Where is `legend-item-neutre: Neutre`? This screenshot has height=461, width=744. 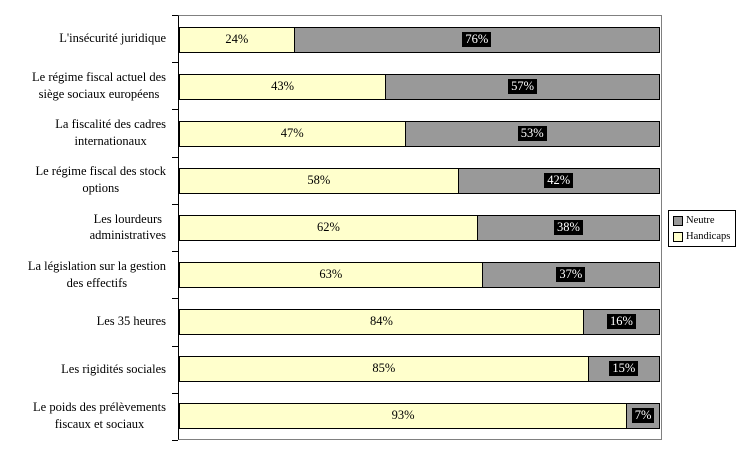 legend-item-neutre: Neutre is located at coordinates (701, 220).